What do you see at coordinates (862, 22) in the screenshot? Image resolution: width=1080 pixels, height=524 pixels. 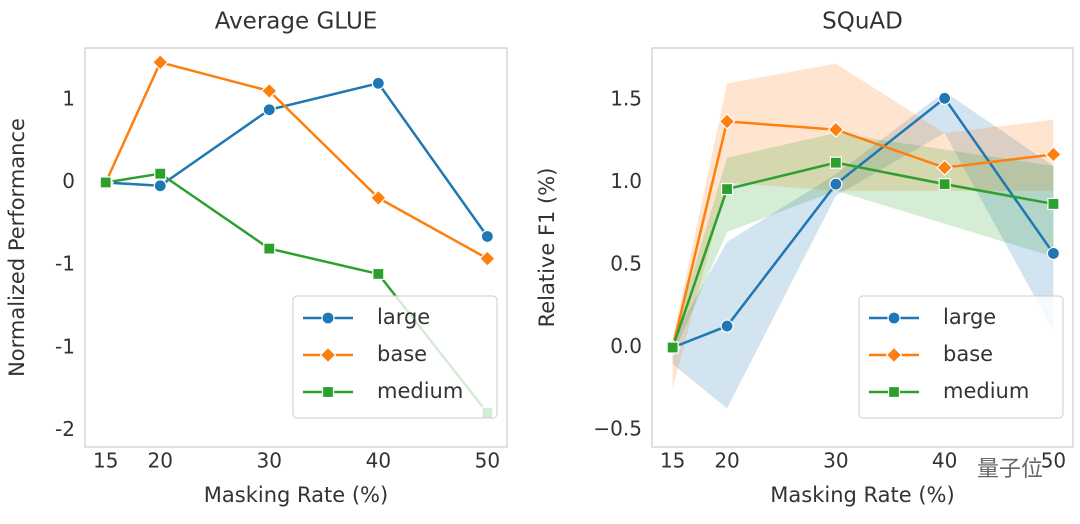 I see `chart-title: SQuAD` at bounding box center [862, 22].